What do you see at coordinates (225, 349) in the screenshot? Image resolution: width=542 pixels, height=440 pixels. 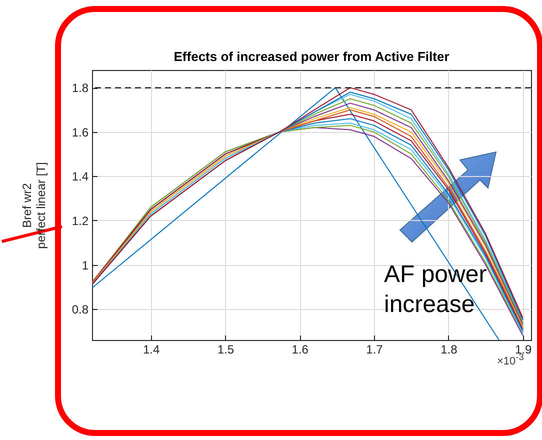 I see `x-tick-label: 1.5` at bounding box center [225, 349].